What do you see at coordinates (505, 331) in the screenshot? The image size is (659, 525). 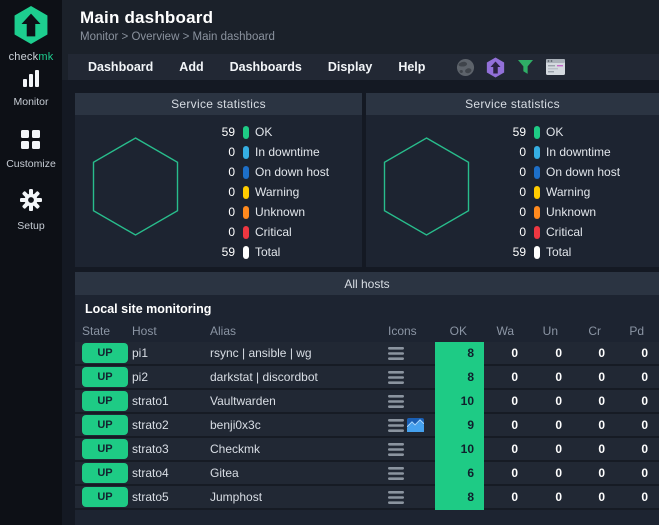 I see `col-wa: Wa` at bounding box center [505, 331].